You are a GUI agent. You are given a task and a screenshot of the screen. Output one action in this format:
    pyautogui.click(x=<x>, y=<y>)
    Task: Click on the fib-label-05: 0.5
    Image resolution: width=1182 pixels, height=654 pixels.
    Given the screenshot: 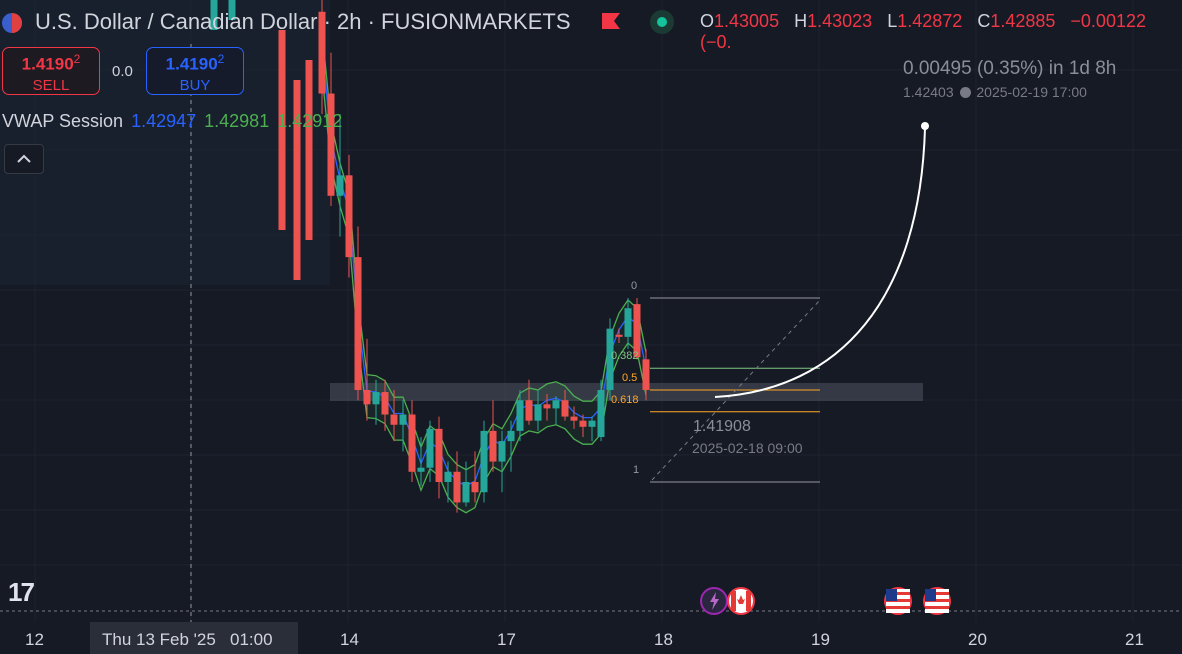 What is the action you would take?
    pyautogui.click(x=630, y=378)
    